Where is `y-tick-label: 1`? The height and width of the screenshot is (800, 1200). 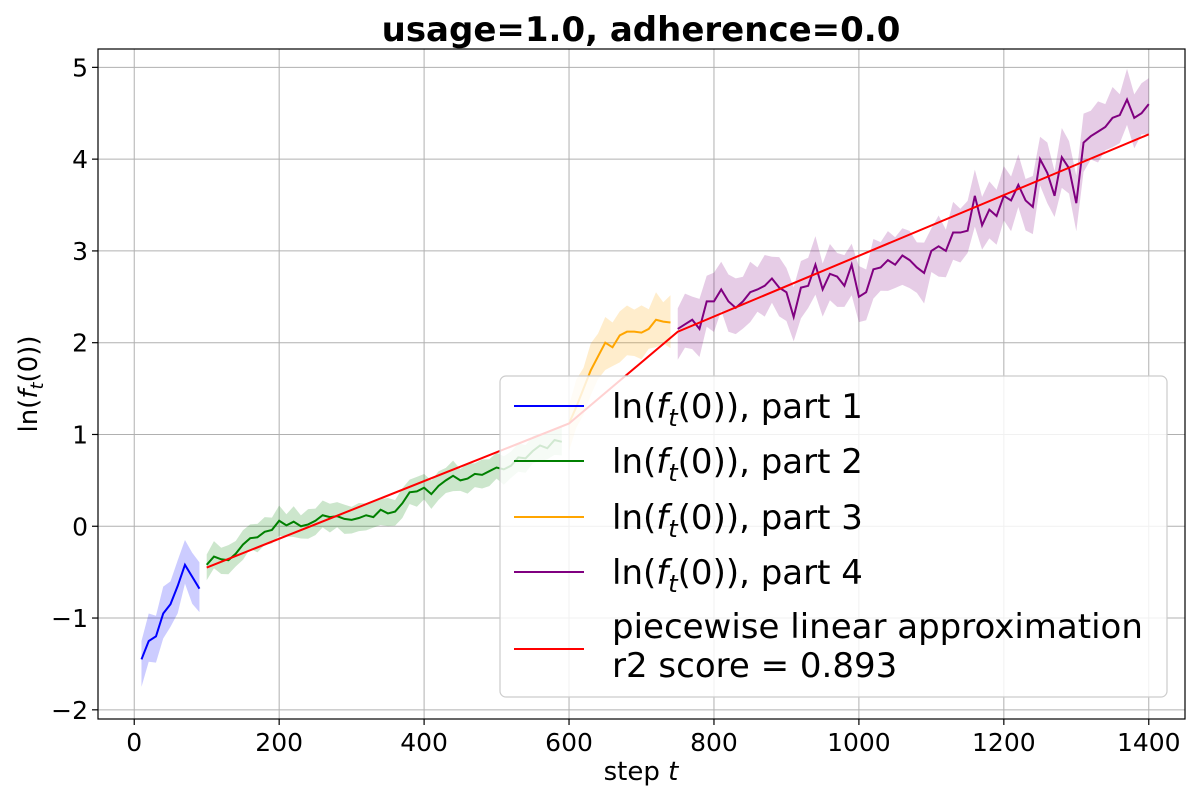 y-tick-label: 1 is located at coordinates (80, 434).